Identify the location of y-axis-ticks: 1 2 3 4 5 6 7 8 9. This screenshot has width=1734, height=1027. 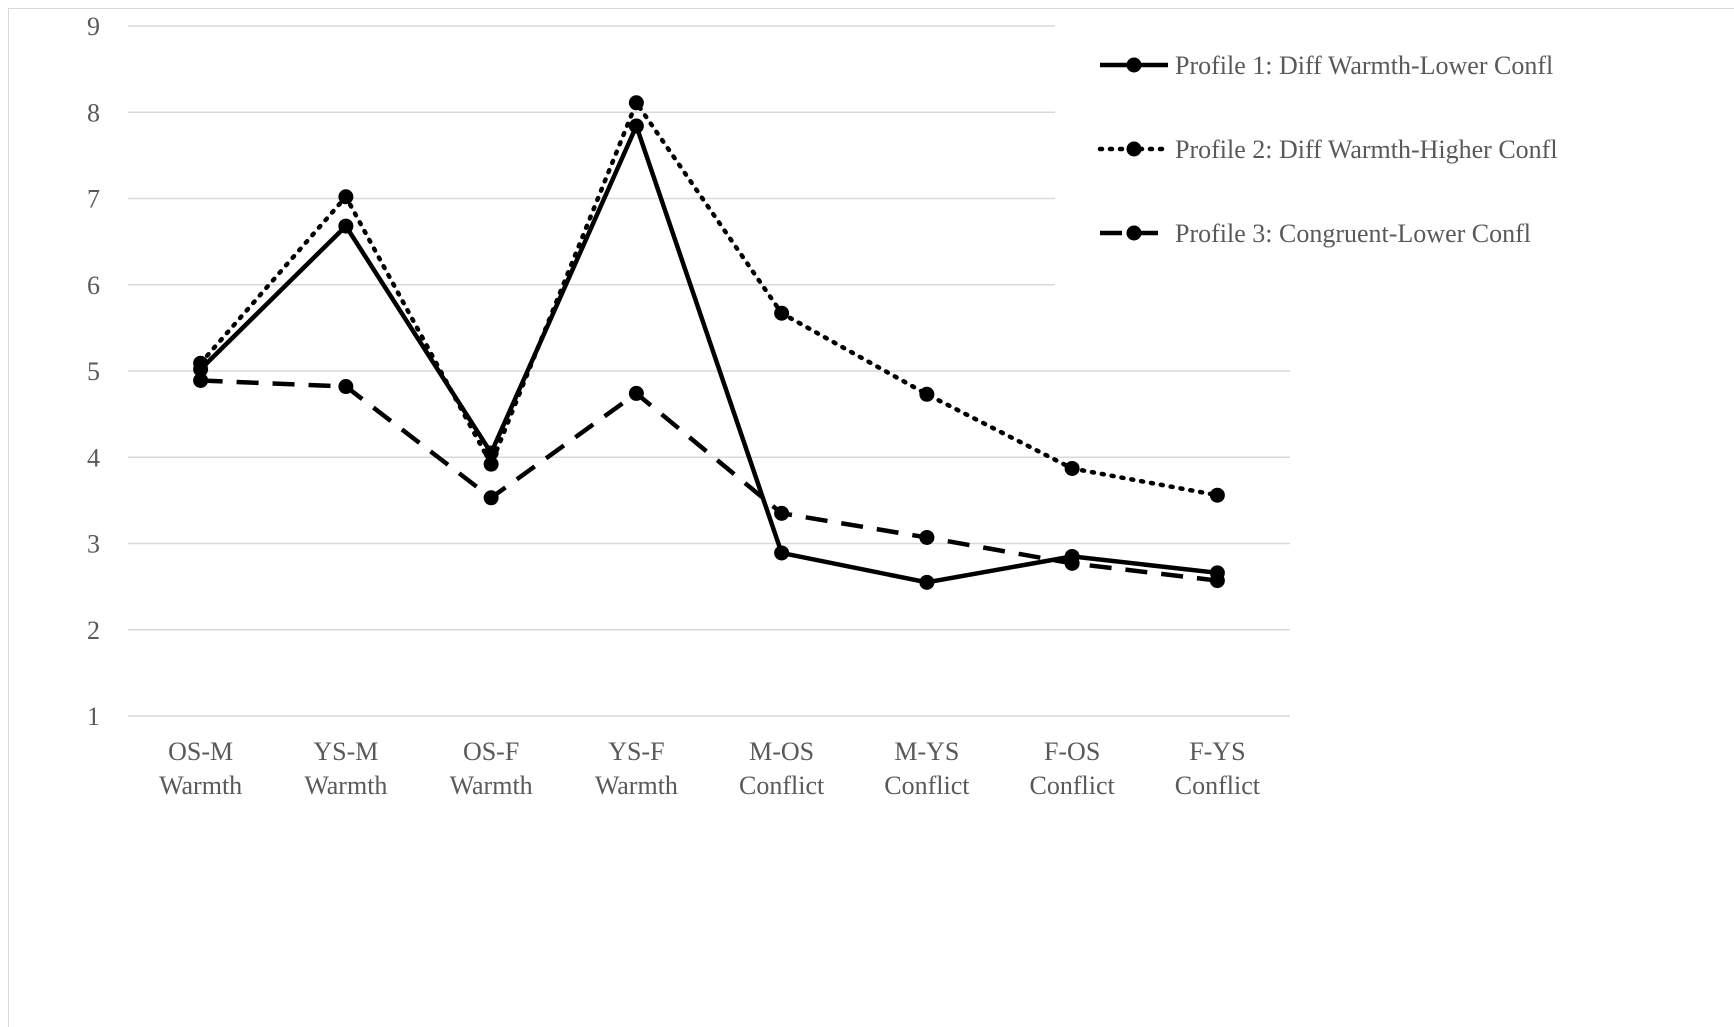
(93, 371).